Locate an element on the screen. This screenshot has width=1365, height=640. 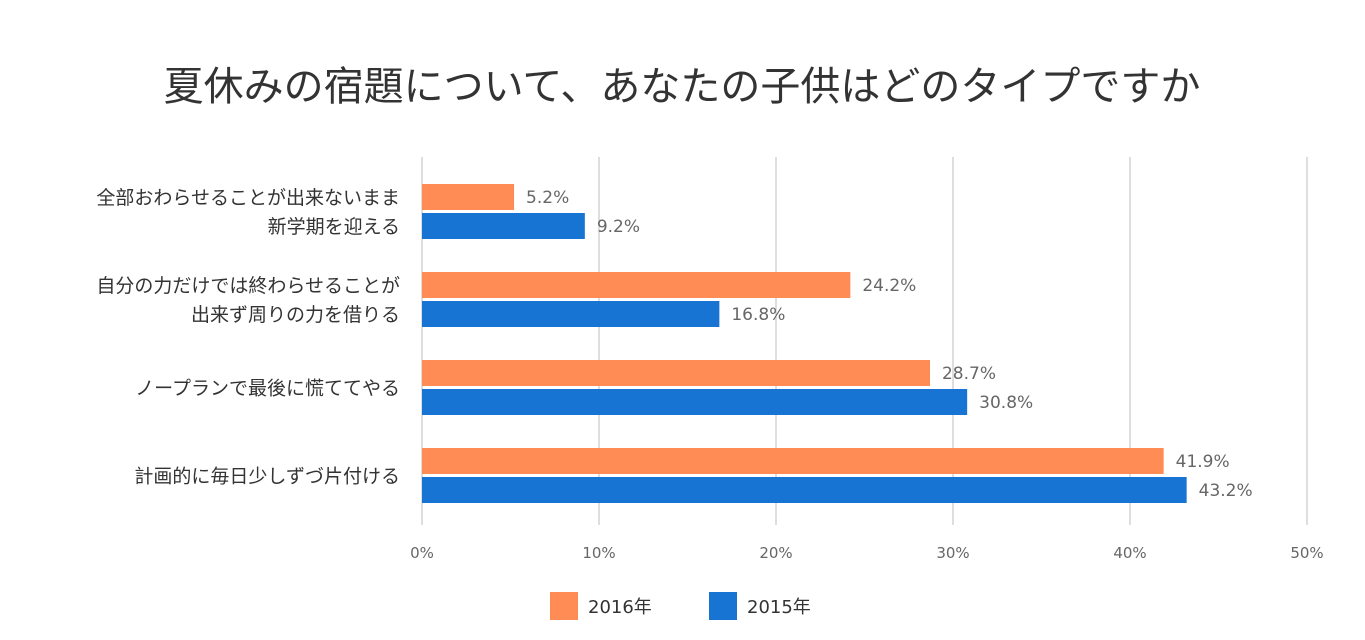
category-label: ノープランで最後に慌ててやる is located at coordinates (267, 389).